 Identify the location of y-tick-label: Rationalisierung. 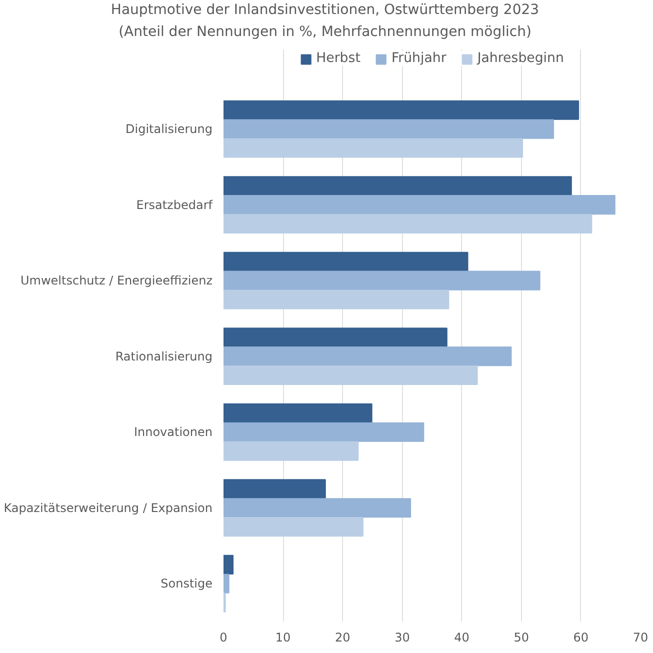
(164, 356).